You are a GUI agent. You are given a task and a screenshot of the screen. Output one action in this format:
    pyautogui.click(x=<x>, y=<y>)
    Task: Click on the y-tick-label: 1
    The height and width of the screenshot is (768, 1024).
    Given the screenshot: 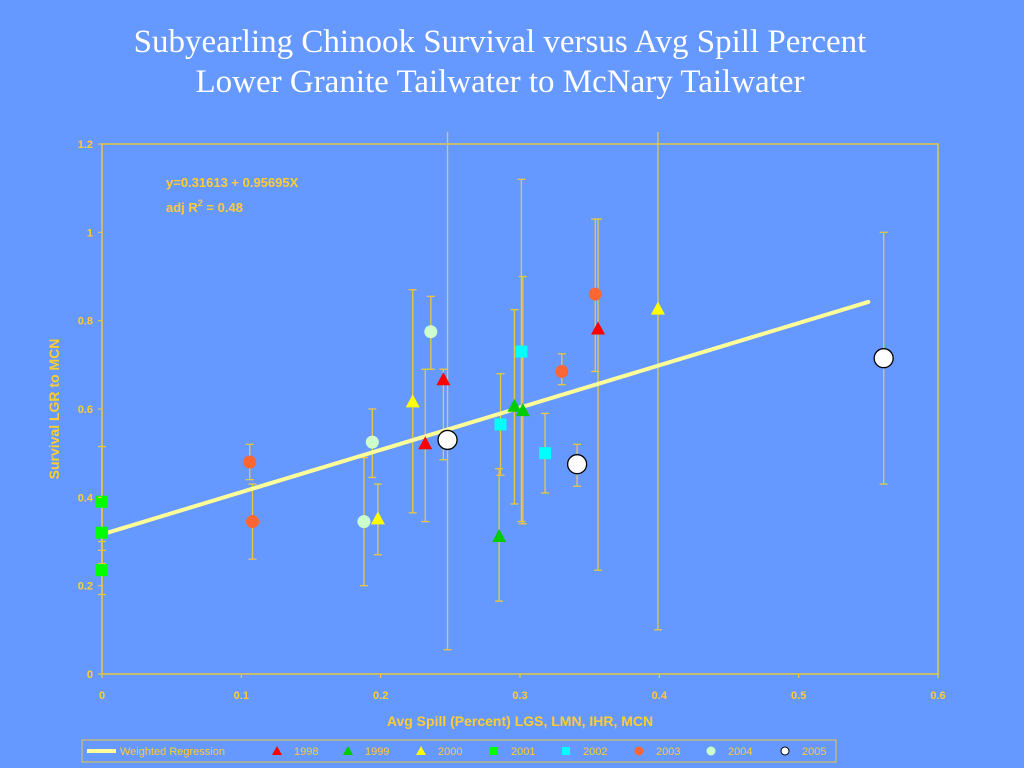 What is the action you would take?
    pyautogui.click(x=90, y=233)
    